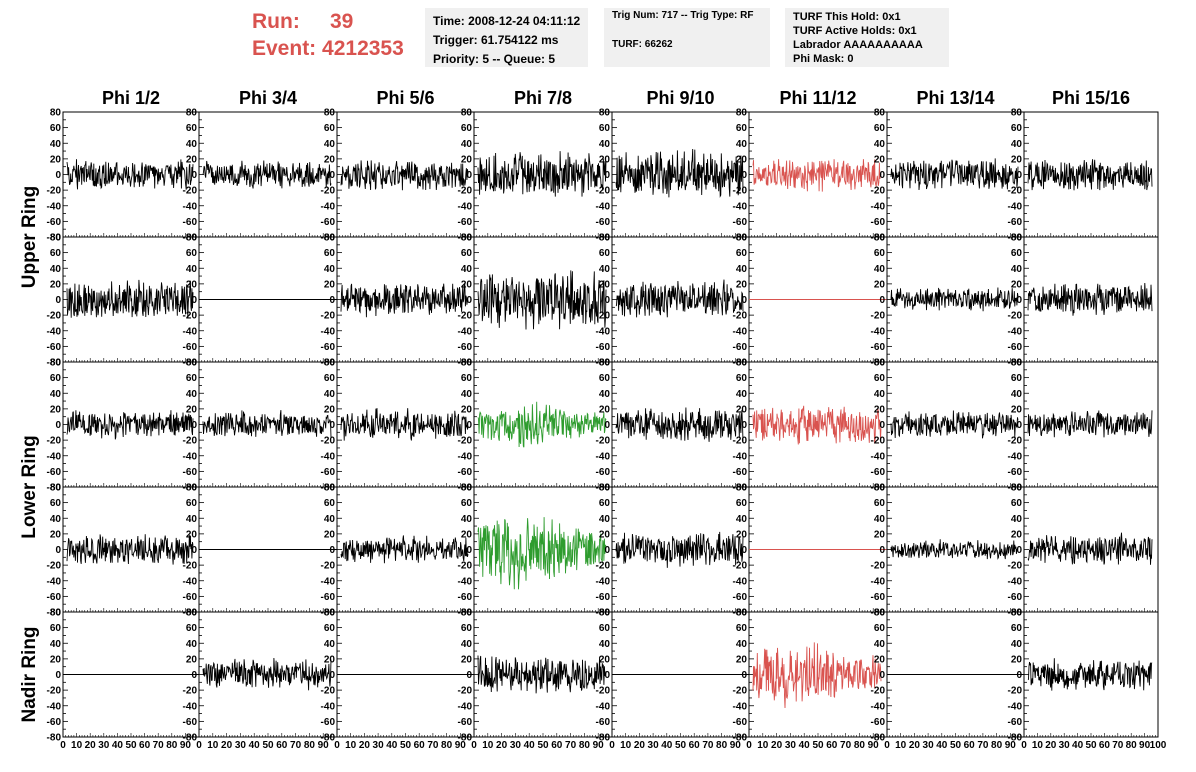 This screenshot has height=772, width=1196. Describe the element at coordinates (855, 31) in the screenshot. I see `turf-active-line: TURF Active Holds: 0x1` at that location.